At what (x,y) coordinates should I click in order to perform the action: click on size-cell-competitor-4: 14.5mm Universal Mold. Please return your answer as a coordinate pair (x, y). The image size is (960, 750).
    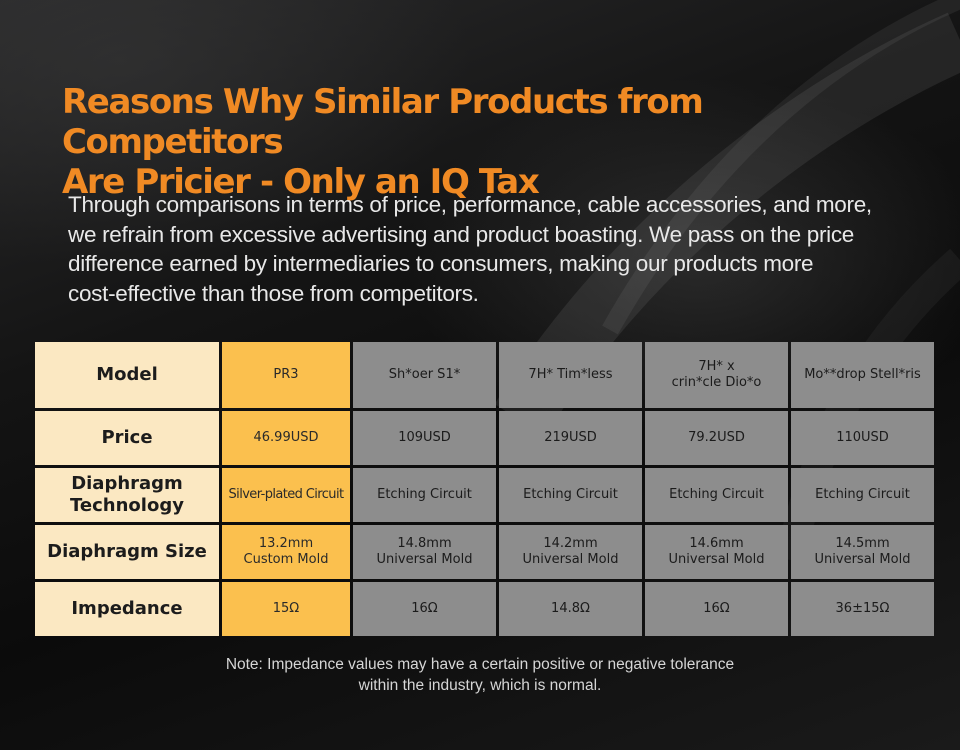
    Looking at the image, I should click on (862, 552).